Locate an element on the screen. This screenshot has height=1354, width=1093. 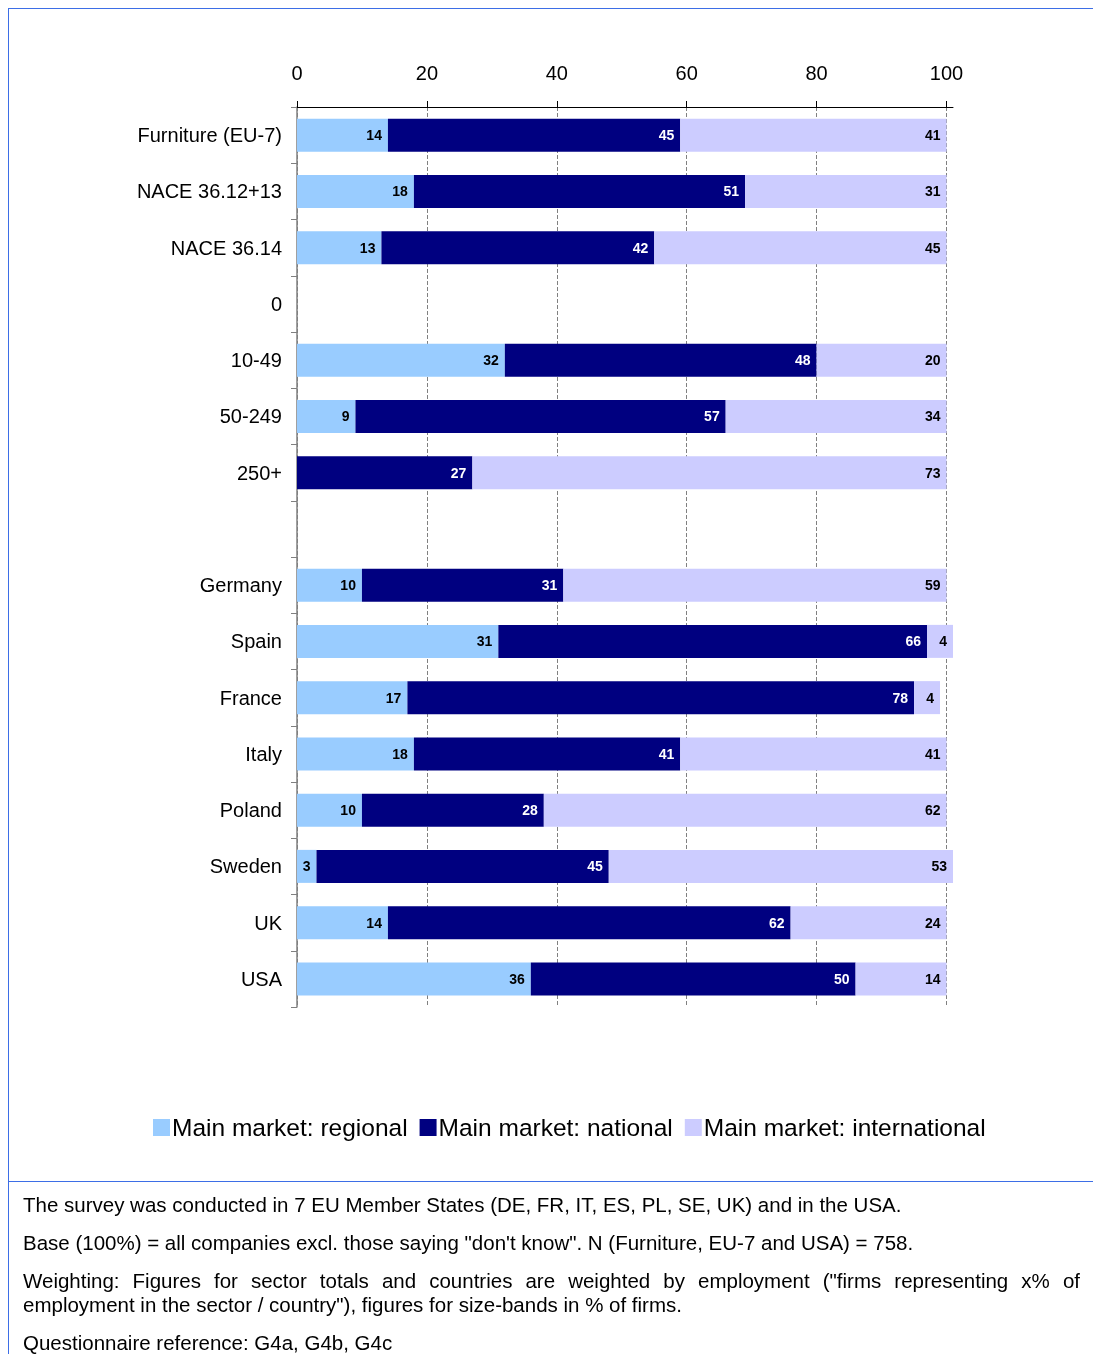
data-label: 51 is located at coordinates (731, 191).